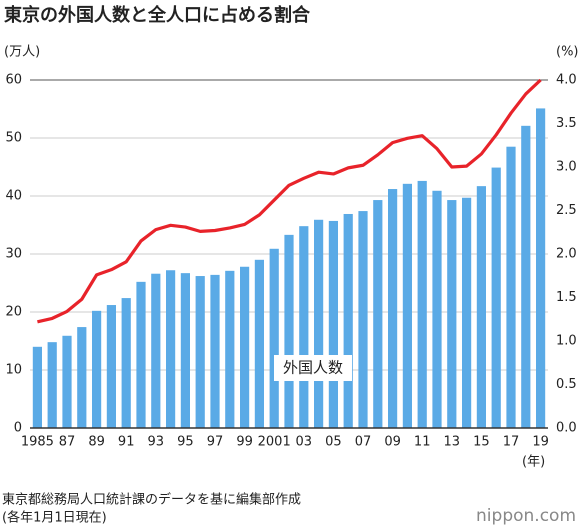 This screenshot has width=581, height=528. What do you see at coordinates (67, 442) in the screenshot?
I see `x-tick-label: 87` at bounding box center [67, 442].